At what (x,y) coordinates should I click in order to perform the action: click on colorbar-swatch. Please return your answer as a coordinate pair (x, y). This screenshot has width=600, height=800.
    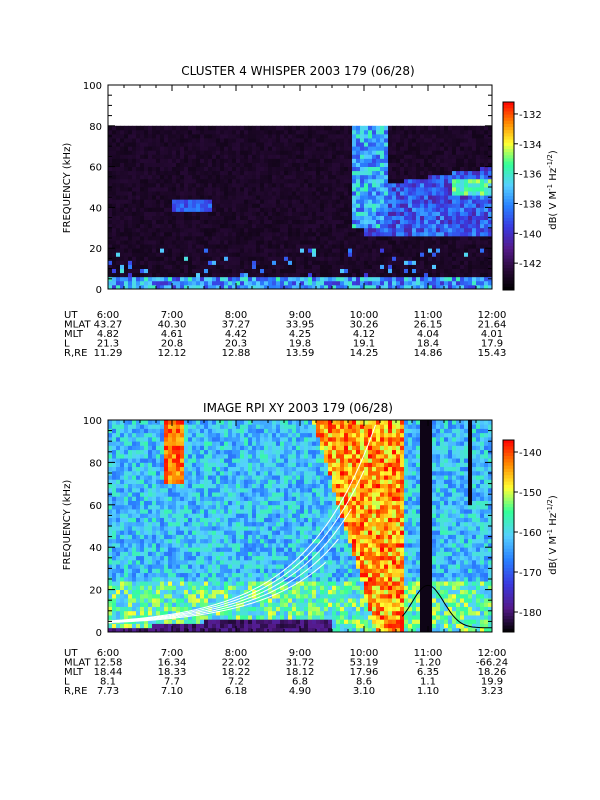
    Looking at the image, I should click on (508, 132).